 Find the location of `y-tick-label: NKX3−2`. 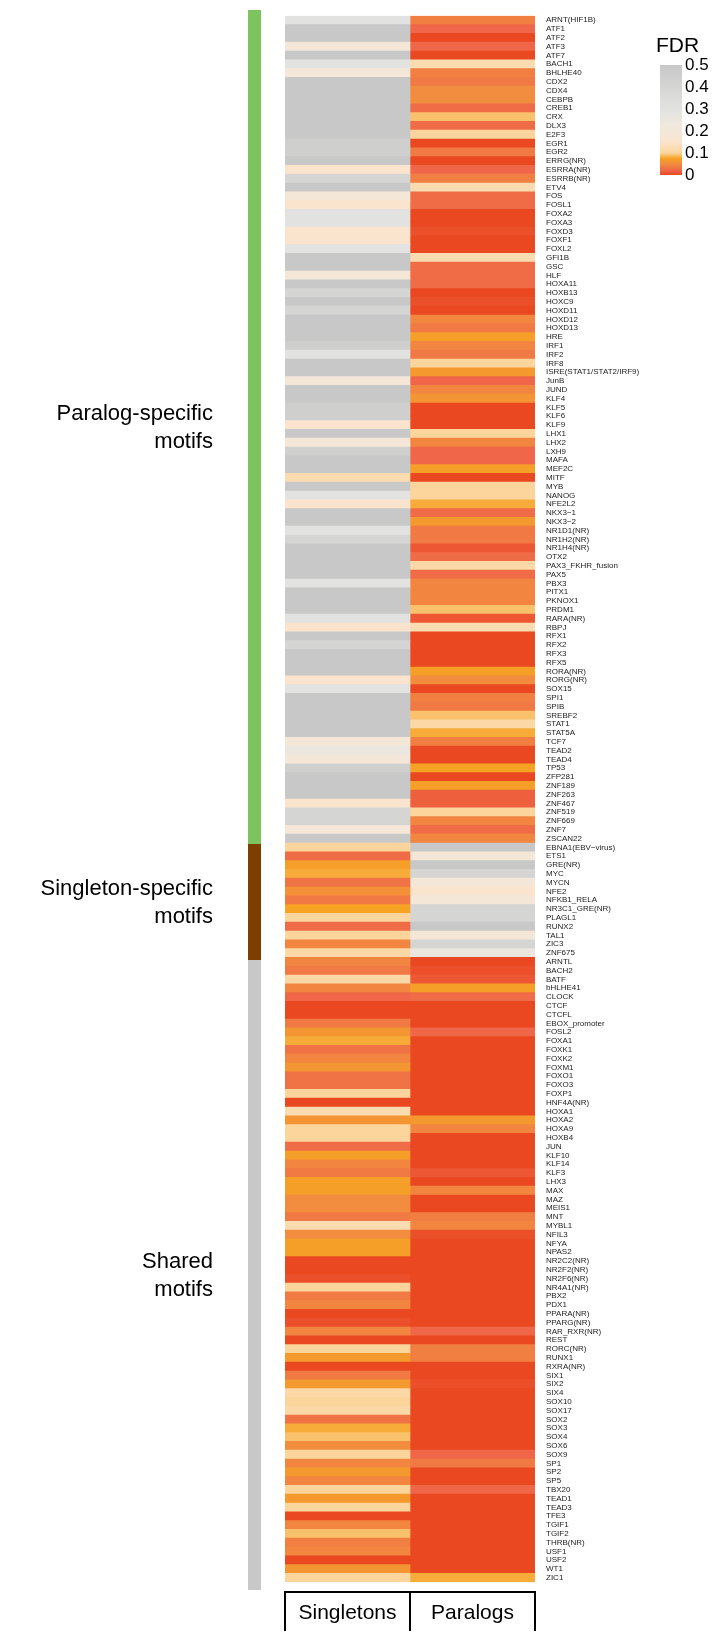

y-tick-label: NKX3−2 is located at coordinates (561, 521).